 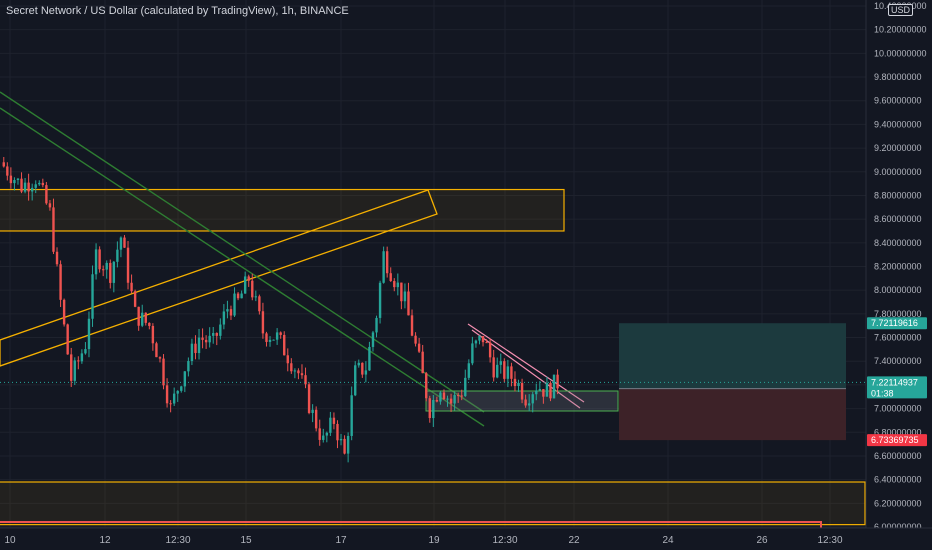 I want to click on price-tick-label: 9.40000000, so click(x=898, y=124).